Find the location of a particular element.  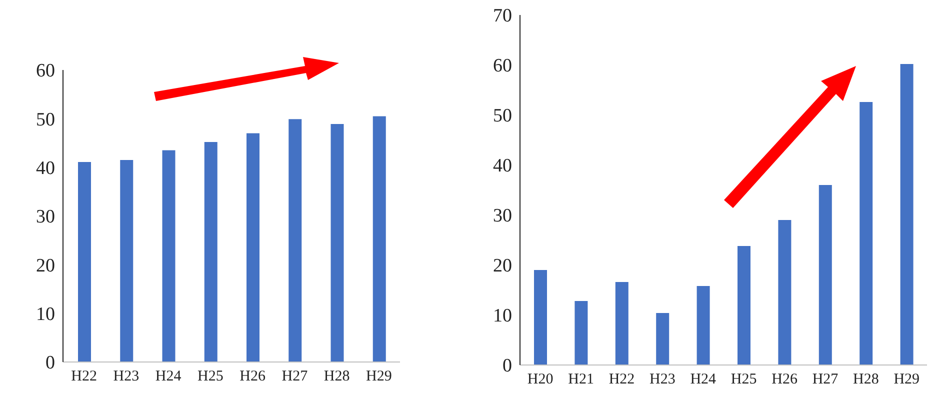

y-tick-label: 70 is located at coordinates (502, 16).